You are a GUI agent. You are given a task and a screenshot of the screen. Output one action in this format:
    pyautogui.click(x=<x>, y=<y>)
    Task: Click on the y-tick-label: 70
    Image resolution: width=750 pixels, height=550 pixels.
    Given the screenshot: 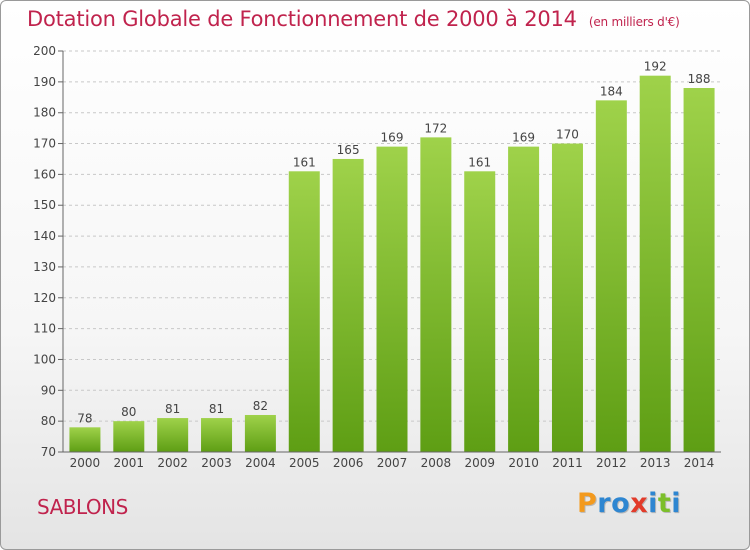 What is the action you would take?
    pyautogui.click(x=48, y=452)
    